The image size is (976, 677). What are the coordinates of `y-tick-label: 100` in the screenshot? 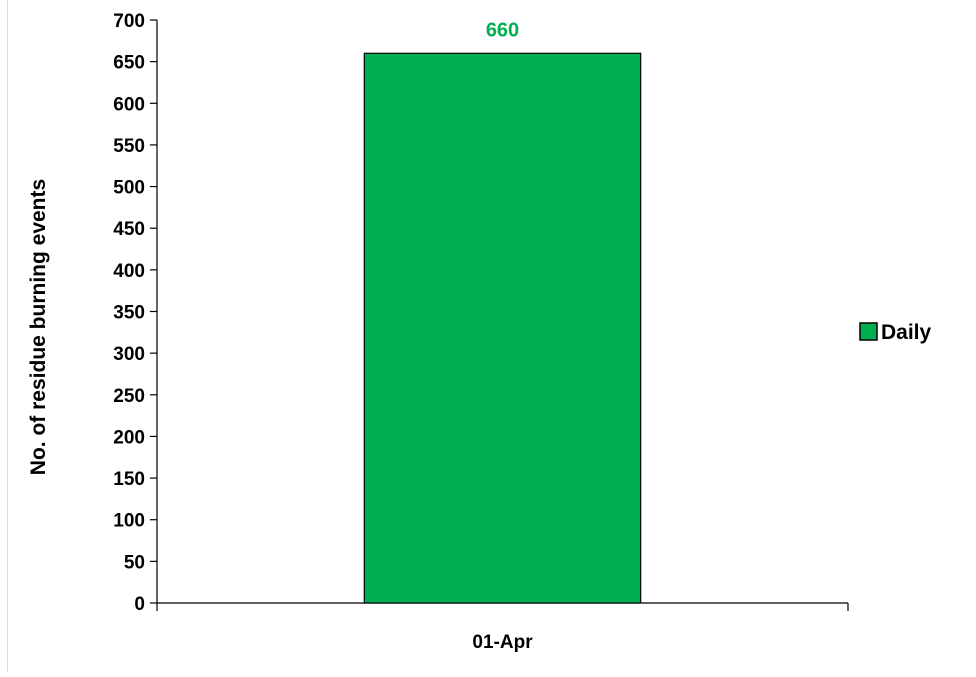 It's located at (129, 521).